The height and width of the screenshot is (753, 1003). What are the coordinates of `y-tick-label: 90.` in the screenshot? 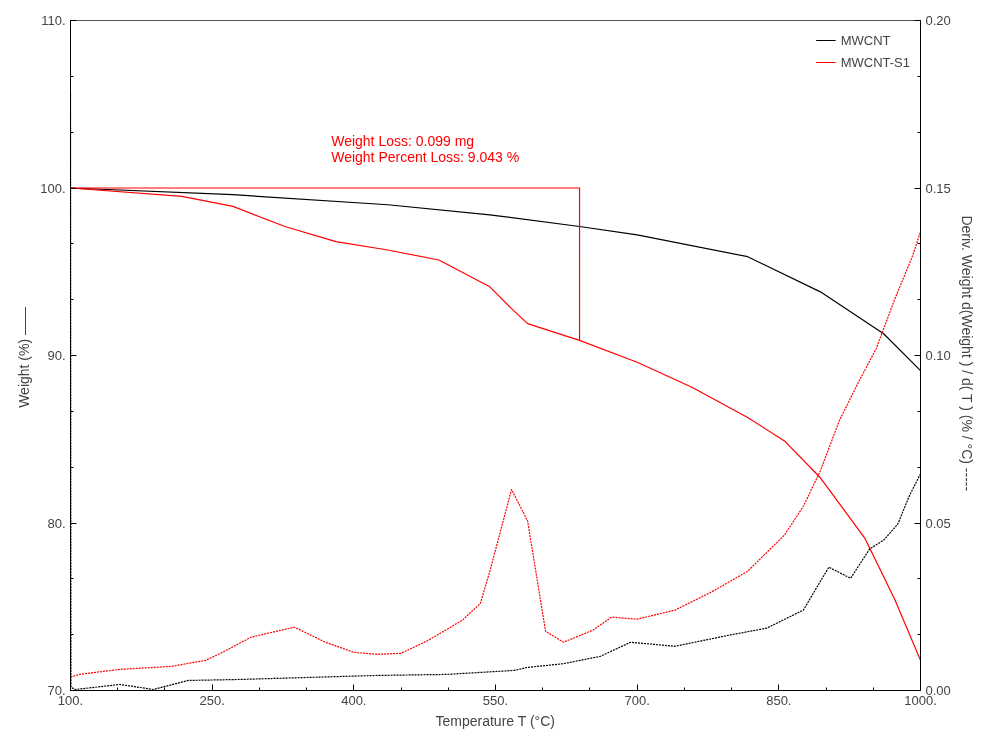 It's located at (56, 355).